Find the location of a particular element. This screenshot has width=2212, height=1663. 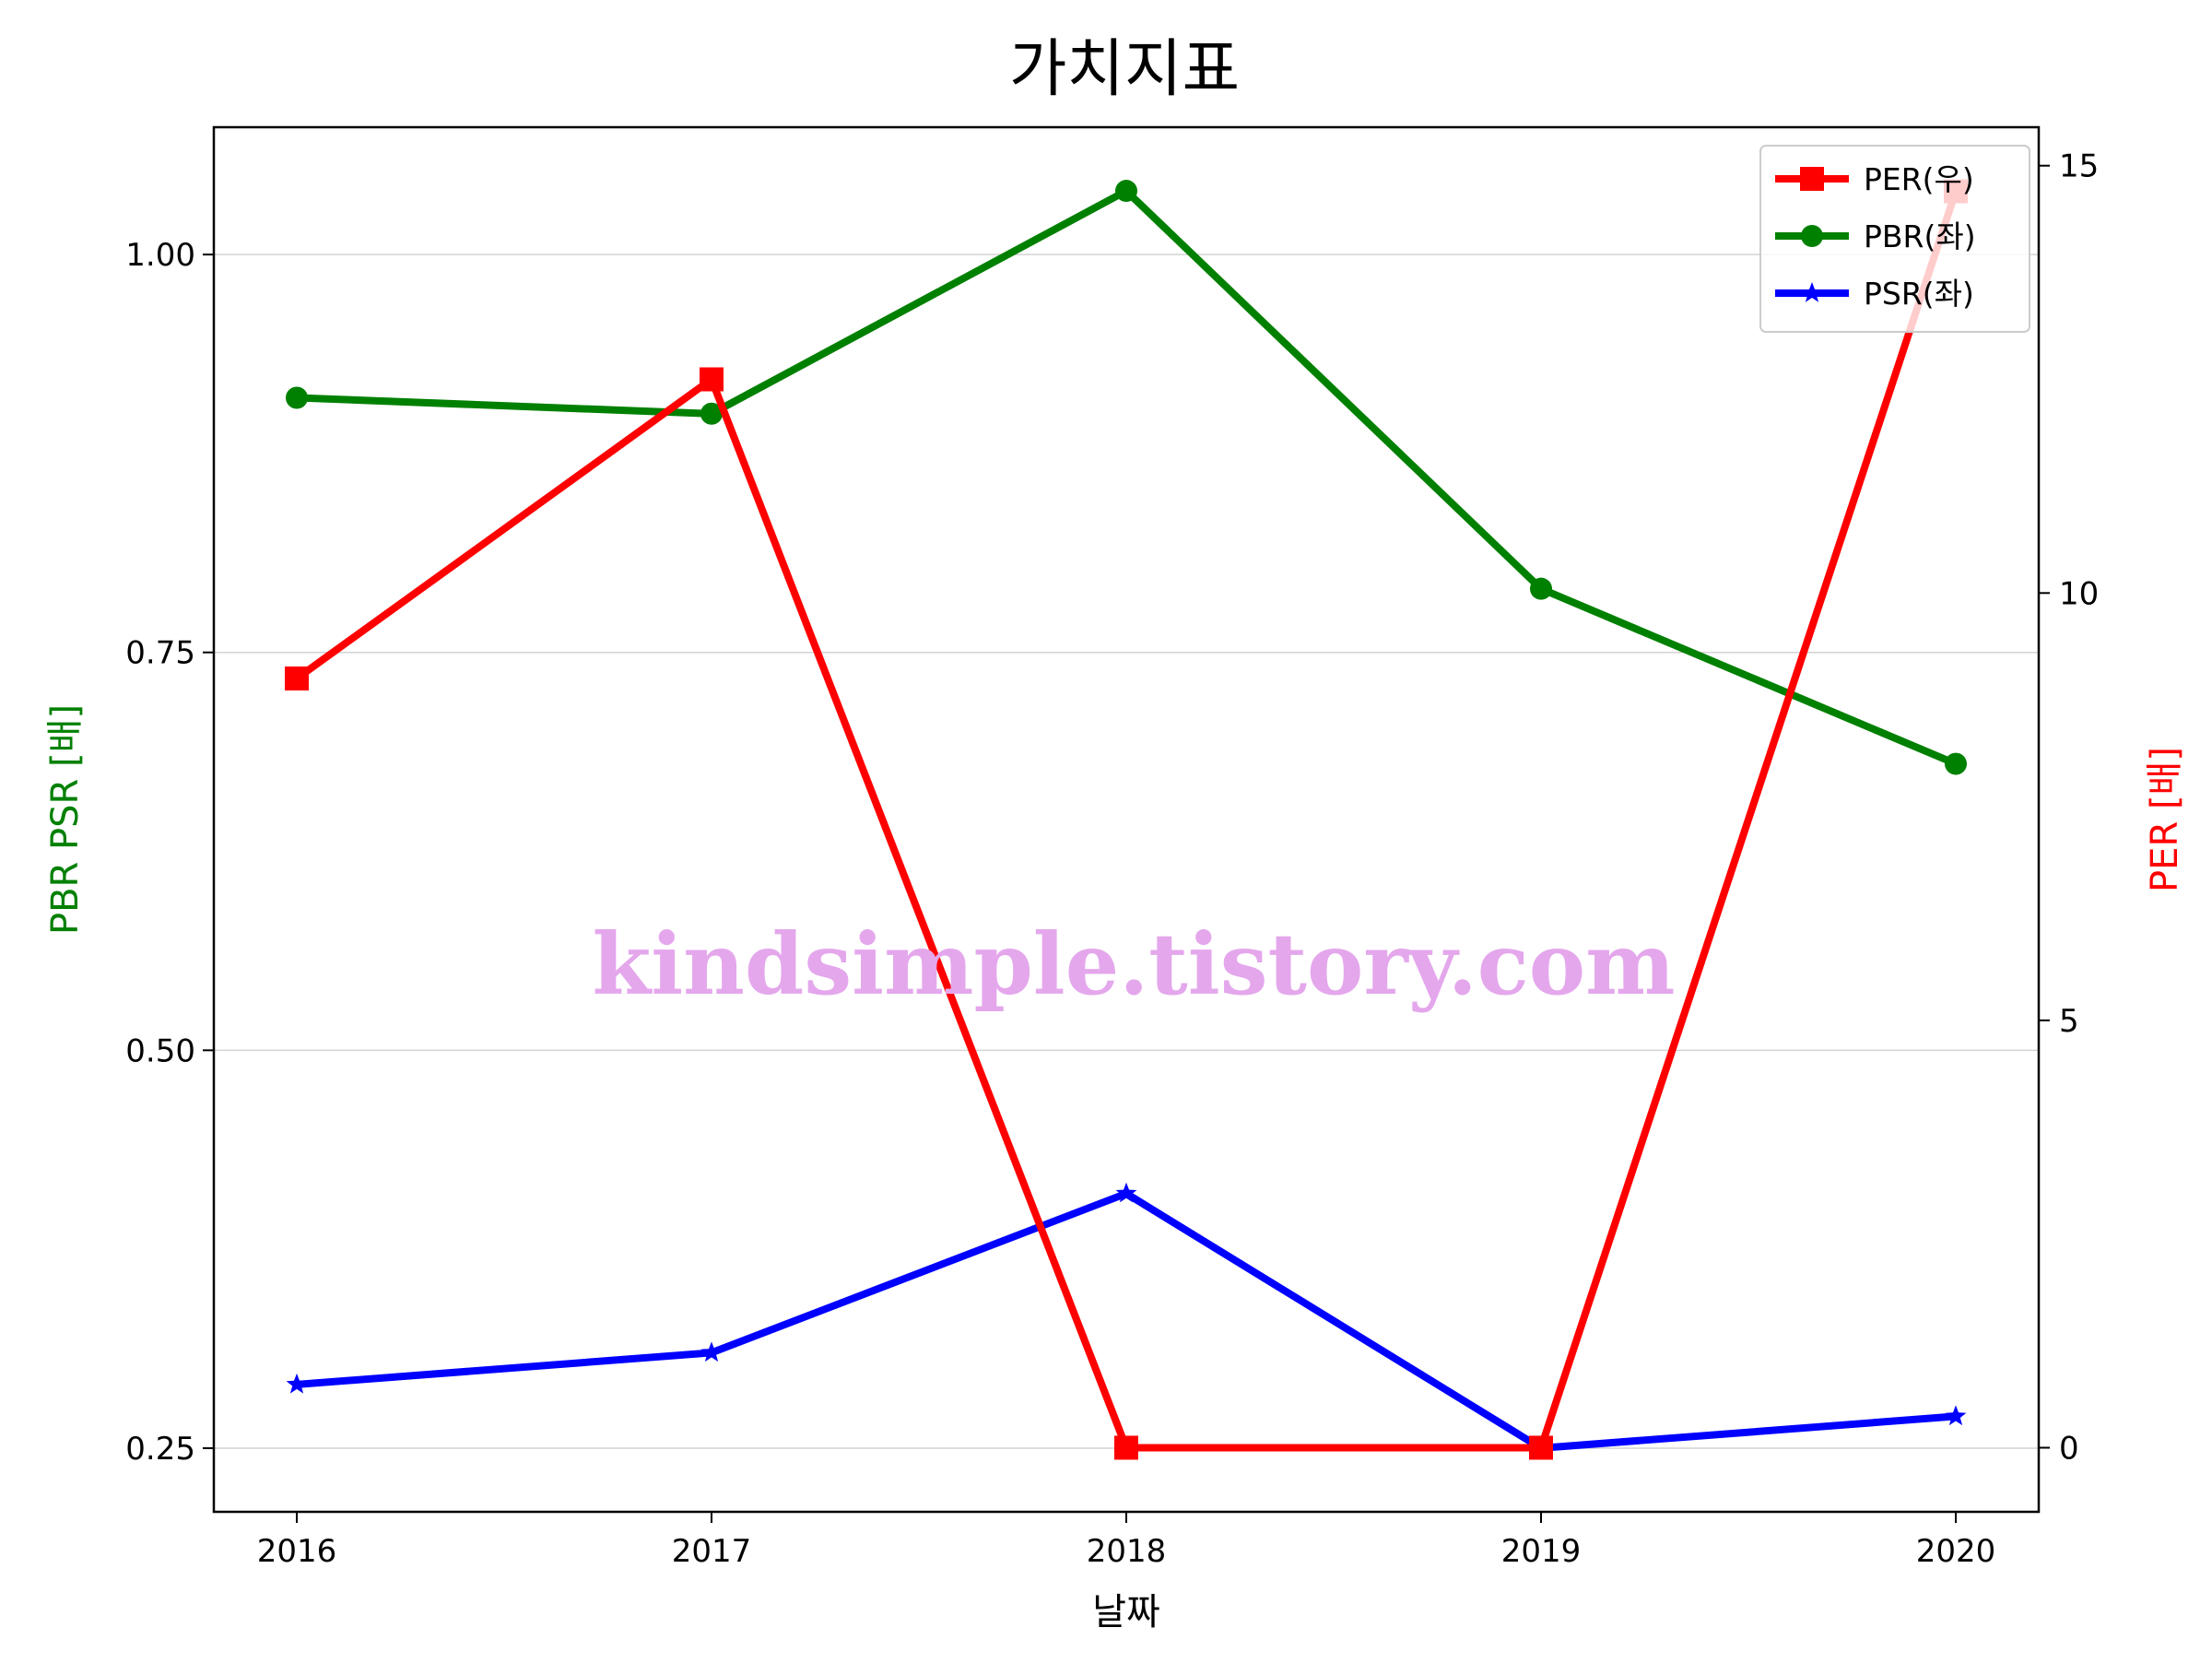

per-legend-label: PER(우) is located at coordinates (1919, 179).